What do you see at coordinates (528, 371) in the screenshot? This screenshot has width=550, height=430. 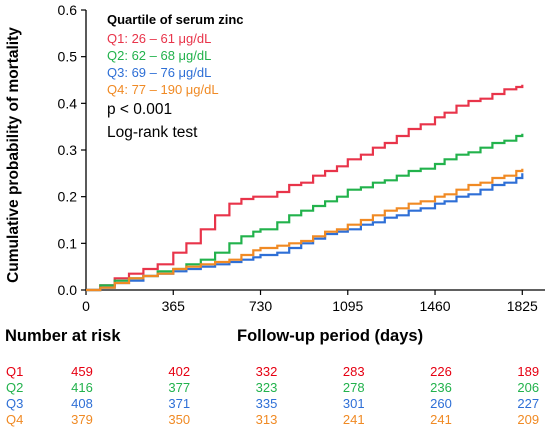 I see `risk-cell: 189` at bounding box center [528, 371].